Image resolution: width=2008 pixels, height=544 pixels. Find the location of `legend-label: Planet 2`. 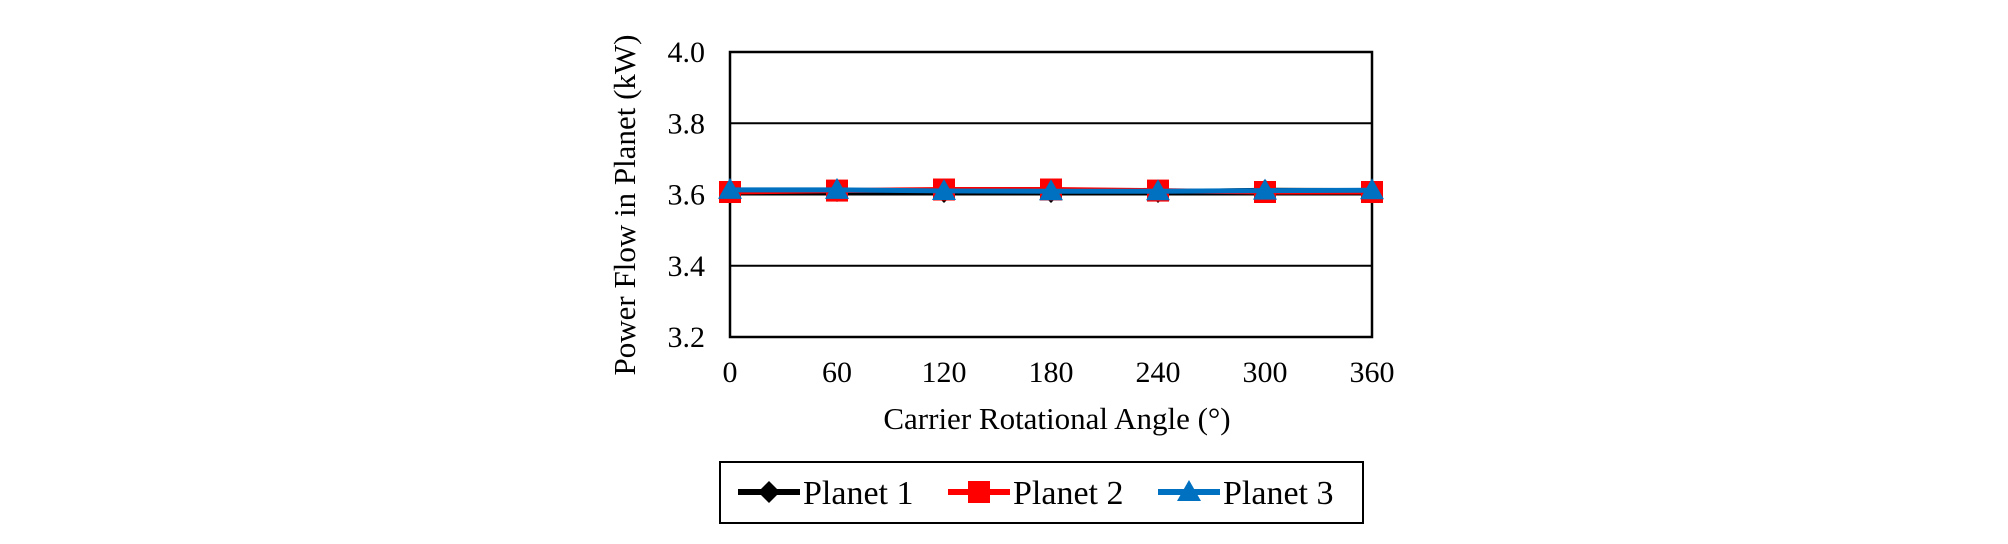

legend-label: Planet 2 is located at coordinates (1068, 493).